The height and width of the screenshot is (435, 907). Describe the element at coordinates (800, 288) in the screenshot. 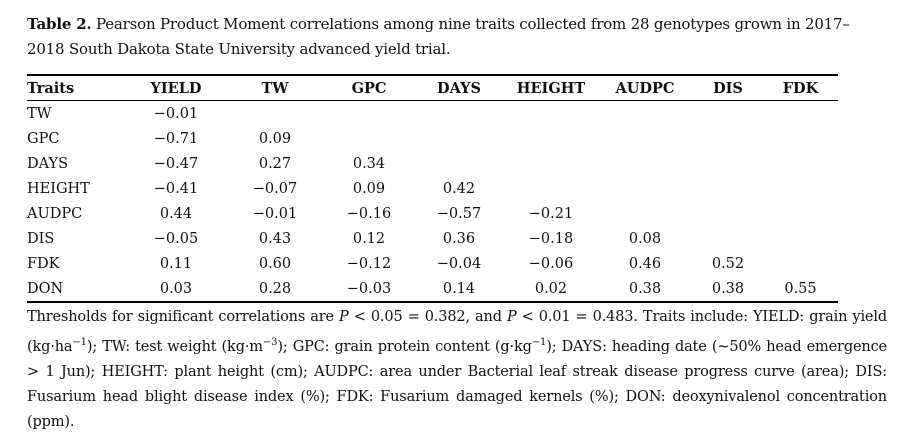

I see `correlation-cell: 0.55` at that location.